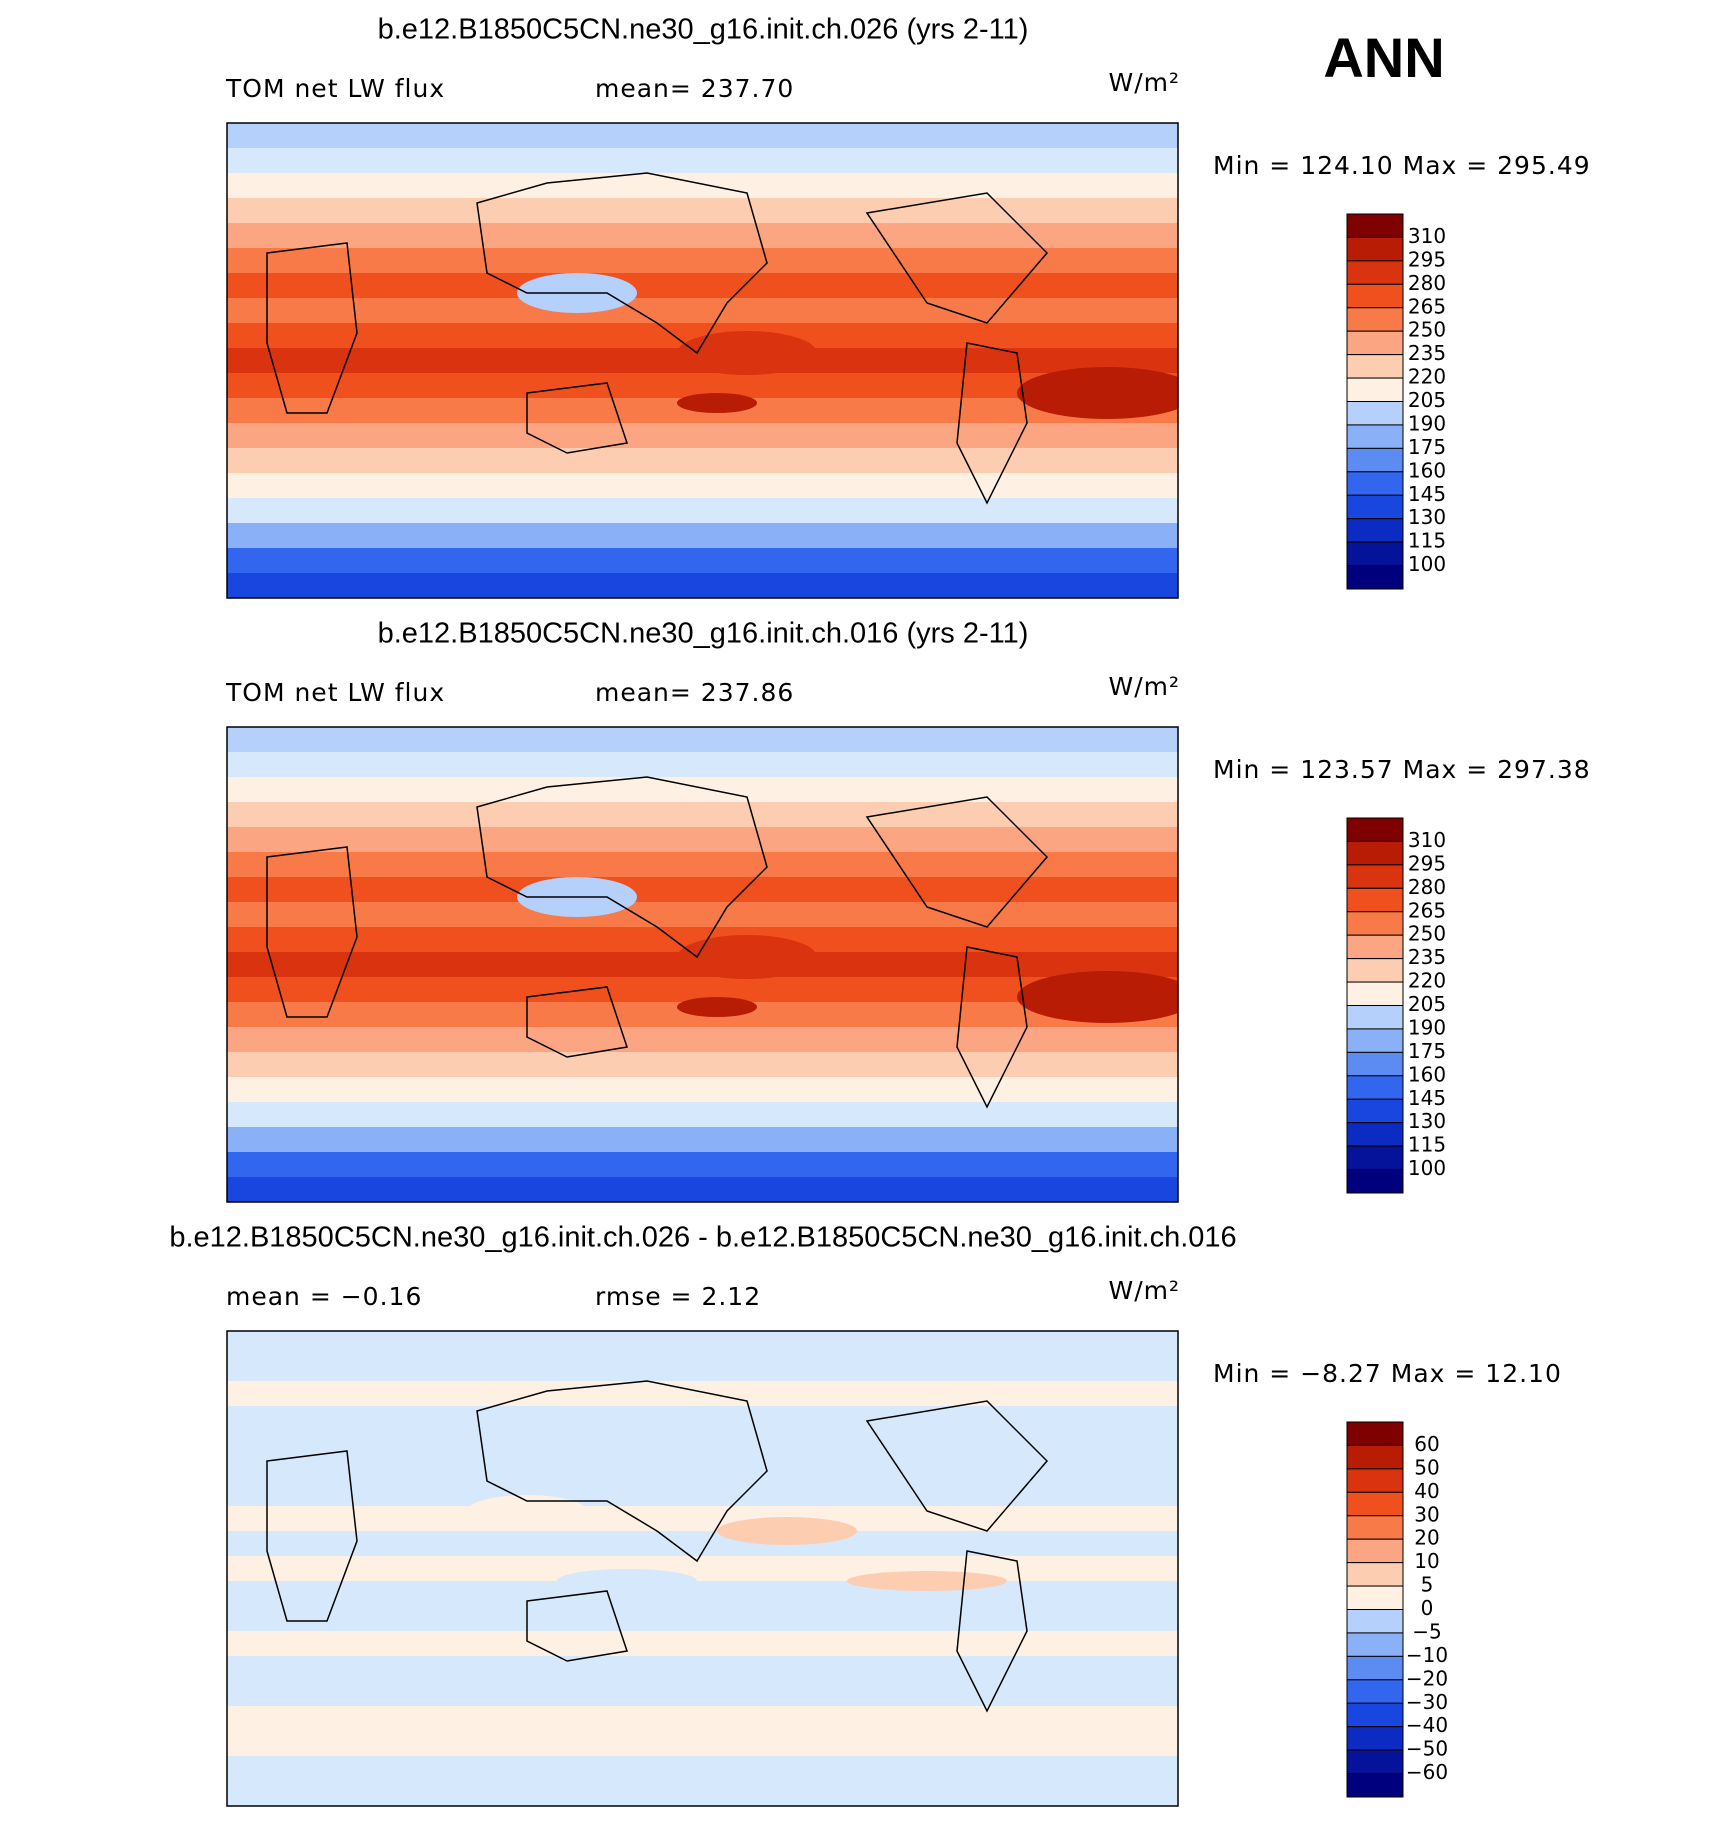 This screenshot has height=1831, width=1710. I want to click on panel-middle-label: mean= 237.70, so click(694, 88).